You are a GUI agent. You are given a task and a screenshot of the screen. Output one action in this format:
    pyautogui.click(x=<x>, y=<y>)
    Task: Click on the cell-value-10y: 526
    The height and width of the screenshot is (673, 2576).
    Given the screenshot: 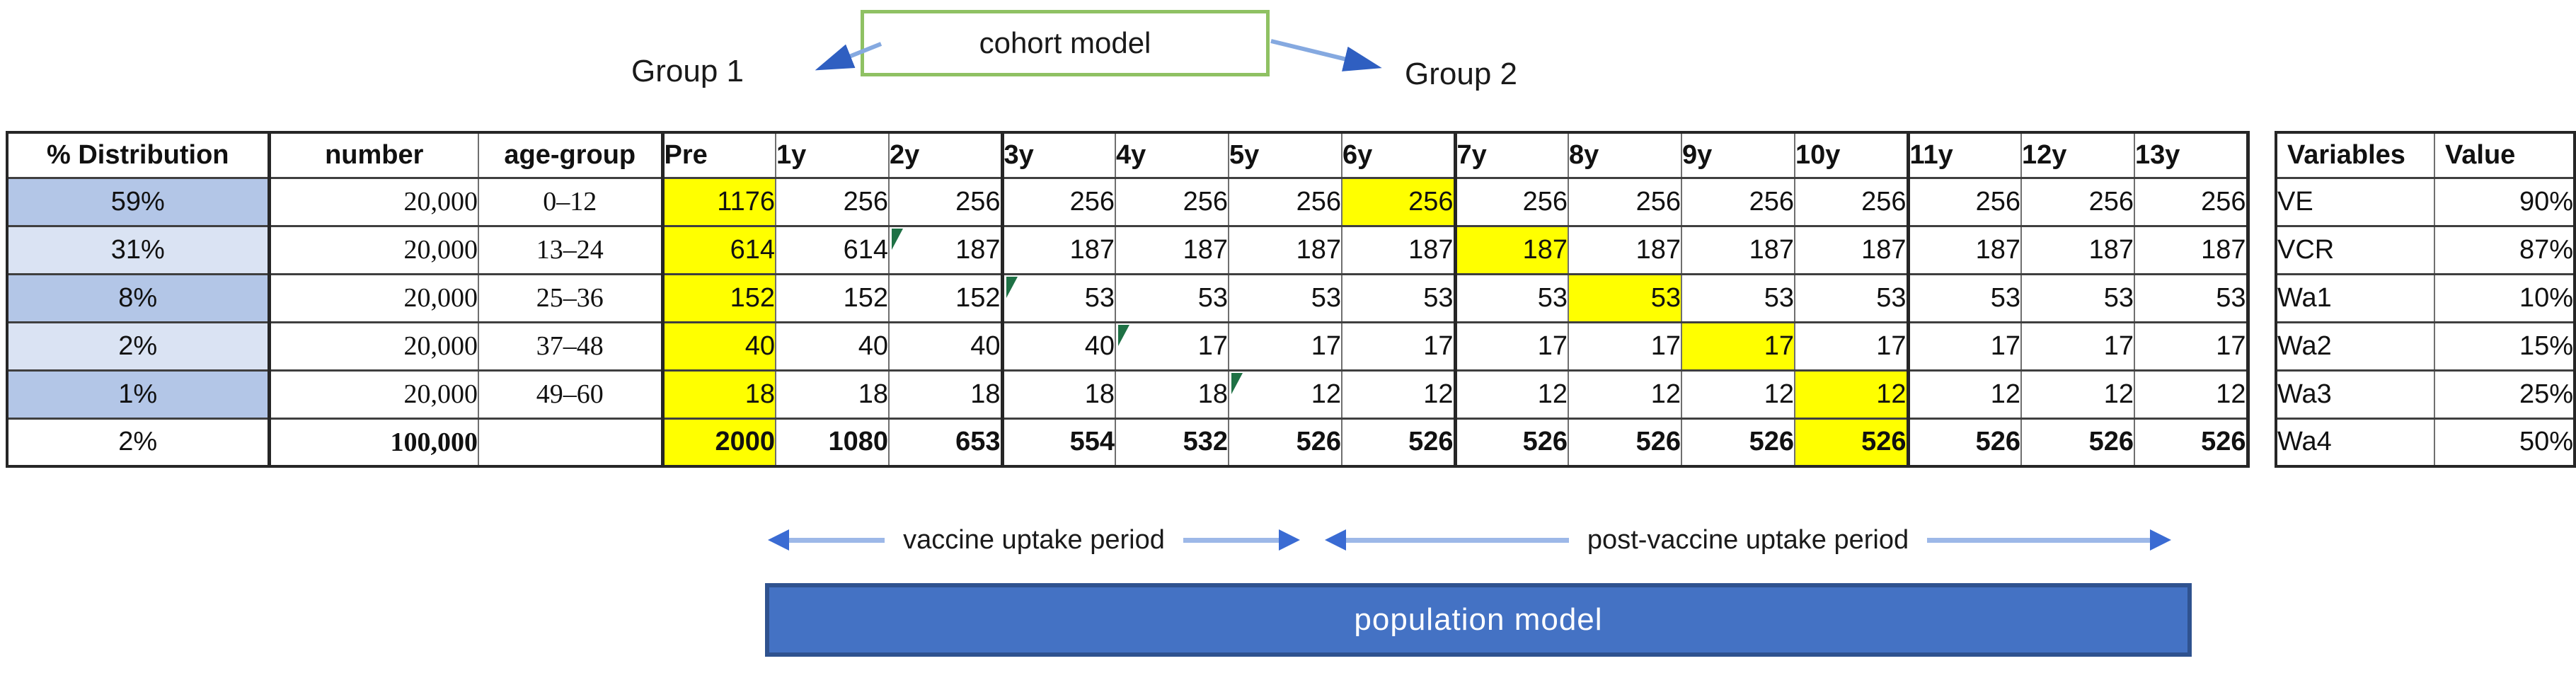 What is the action you would take?
    pyautogui.click(x=1852, y=443)
    